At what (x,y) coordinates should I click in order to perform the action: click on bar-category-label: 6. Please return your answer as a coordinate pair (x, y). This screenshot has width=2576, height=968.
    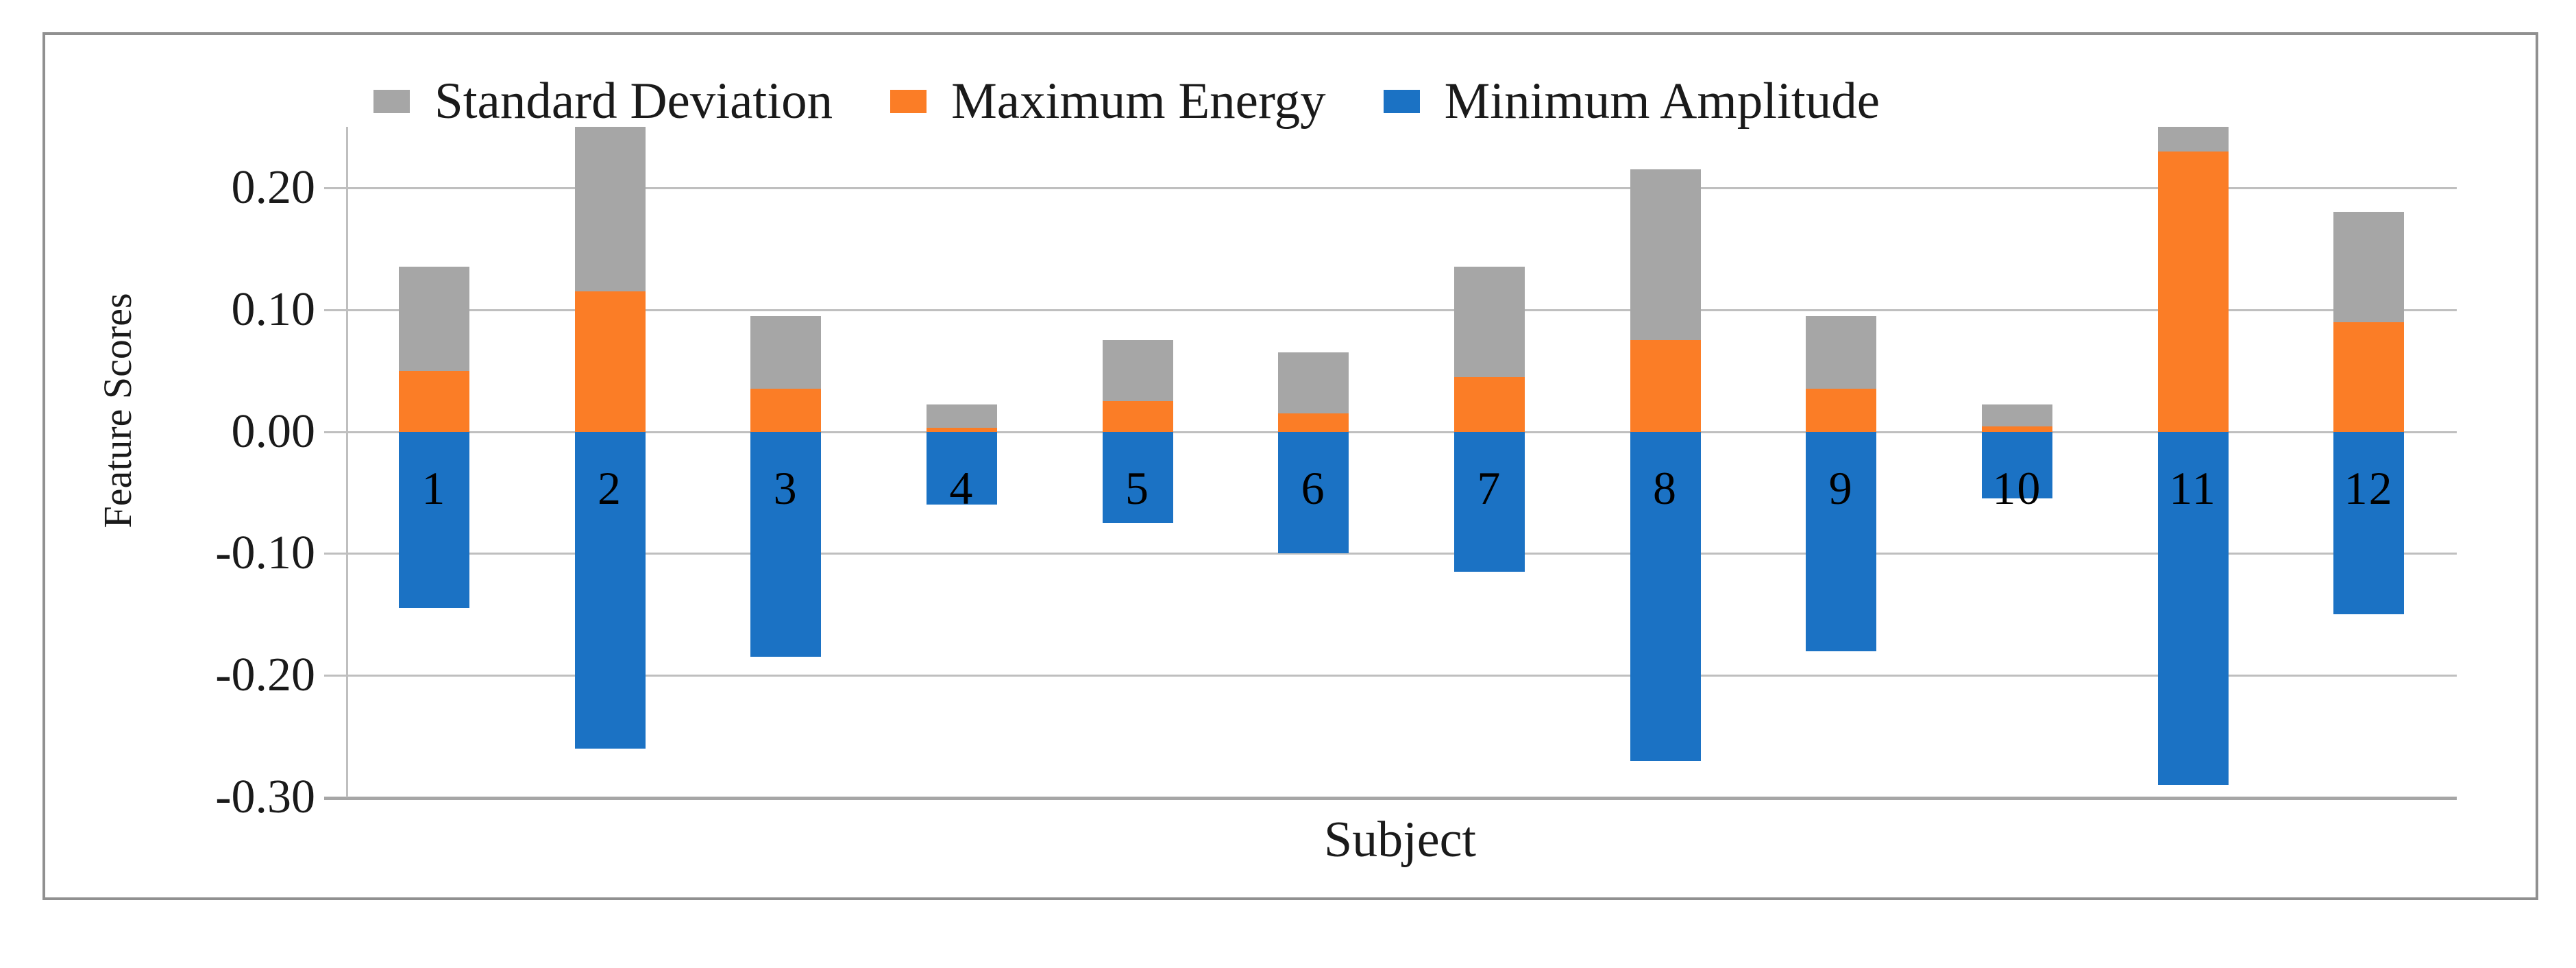
    Looking at the image, I should click on (1314, 488).